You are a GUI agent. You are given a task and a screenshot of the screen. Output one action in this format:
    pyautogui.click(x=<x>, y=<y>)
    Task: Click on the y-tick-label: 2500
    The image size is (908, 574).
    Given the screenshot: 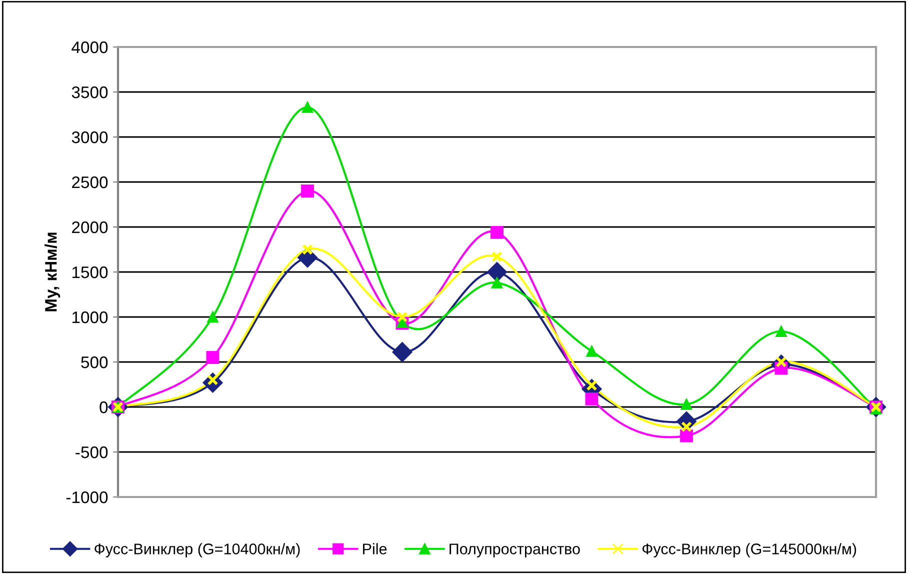 What is the action you would take?
    pyautogui.click(x=90, y=182)
    